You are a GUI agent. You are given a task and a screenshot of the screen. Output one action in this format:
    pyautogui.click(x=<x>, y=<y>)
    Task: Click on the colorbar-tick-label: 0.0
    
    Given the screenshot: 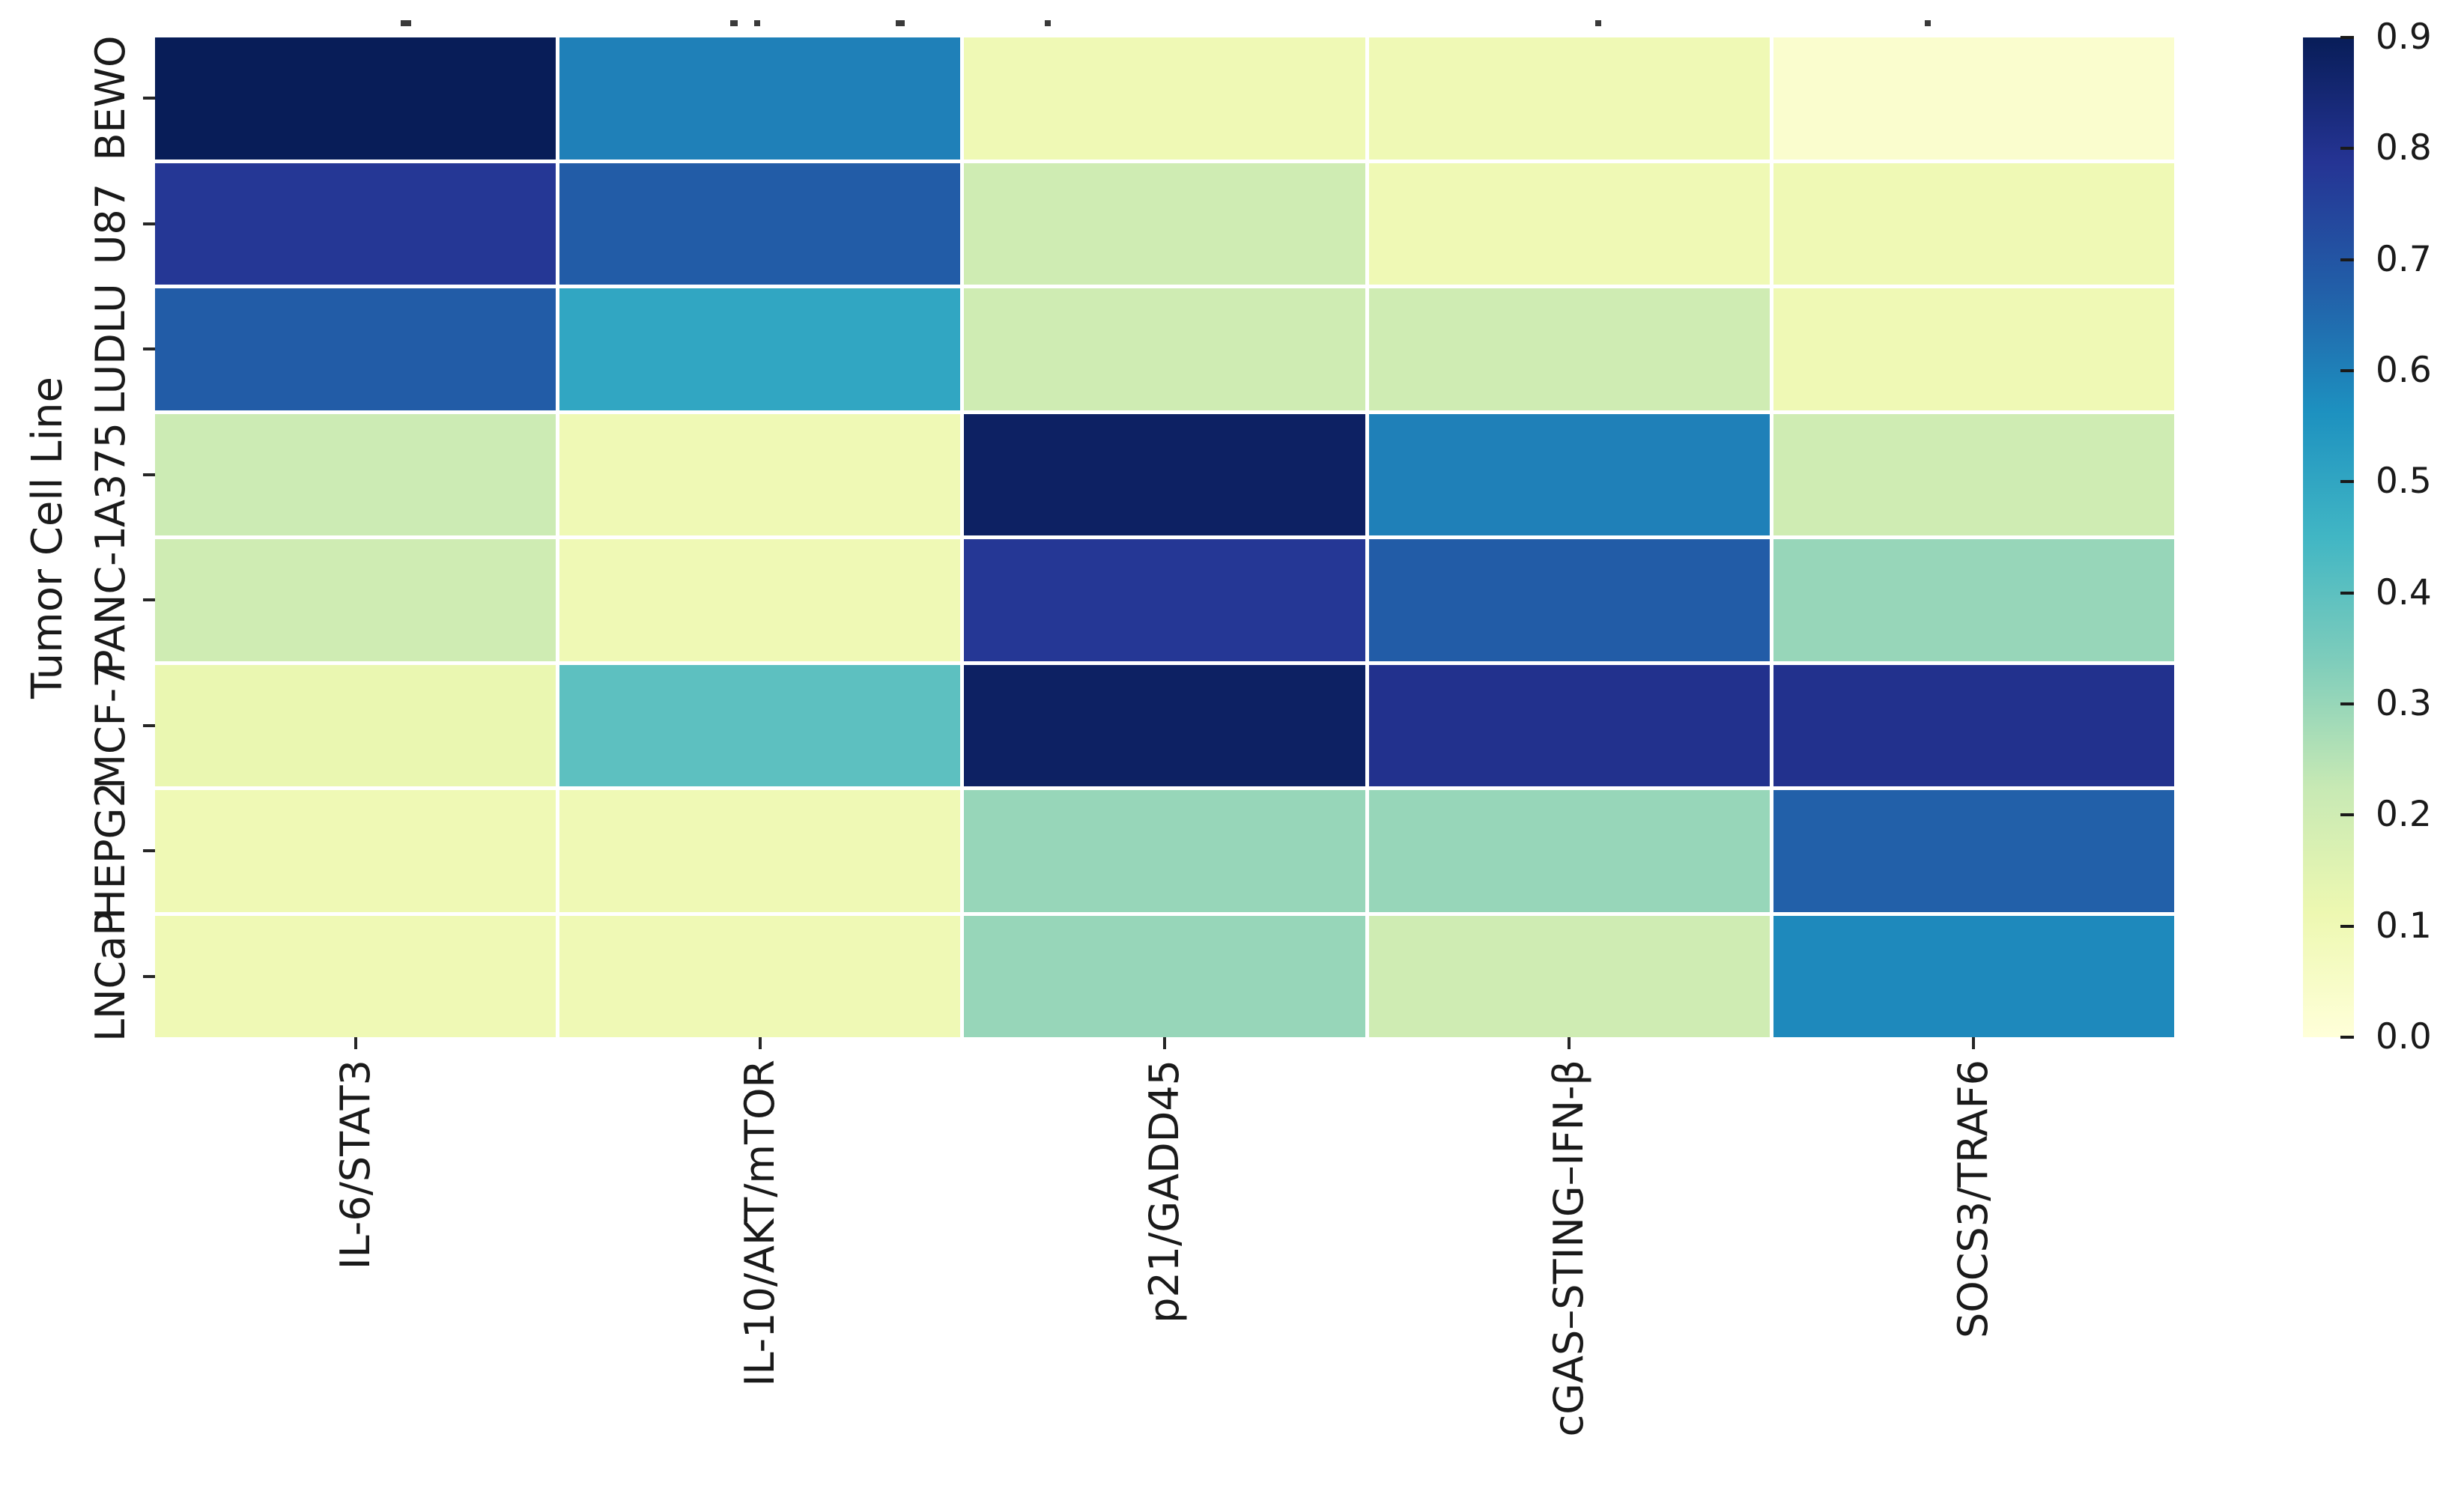 What is the action you would take?
    pyautogui.click(x=2404, y=1036)
    